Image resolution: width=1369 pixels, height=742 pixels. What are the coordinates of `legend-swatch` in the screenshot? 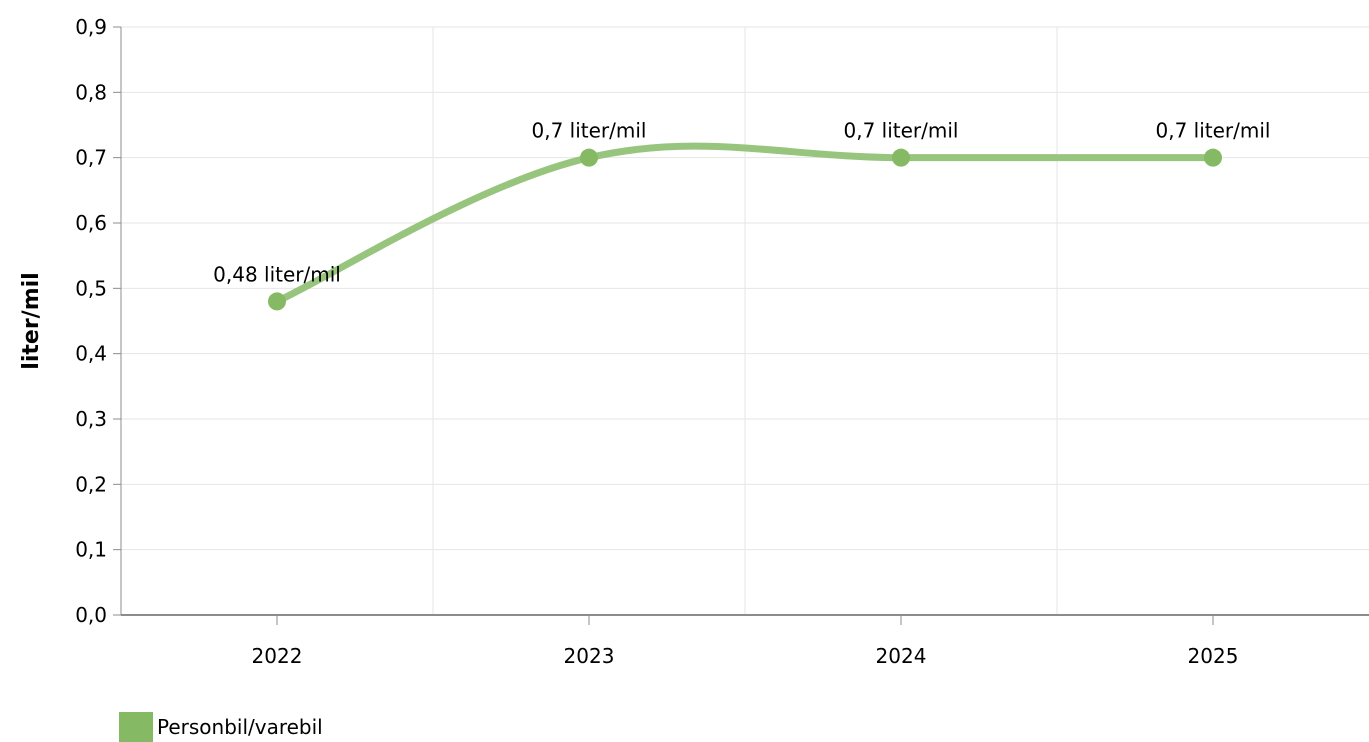 It's located at (136, 727).